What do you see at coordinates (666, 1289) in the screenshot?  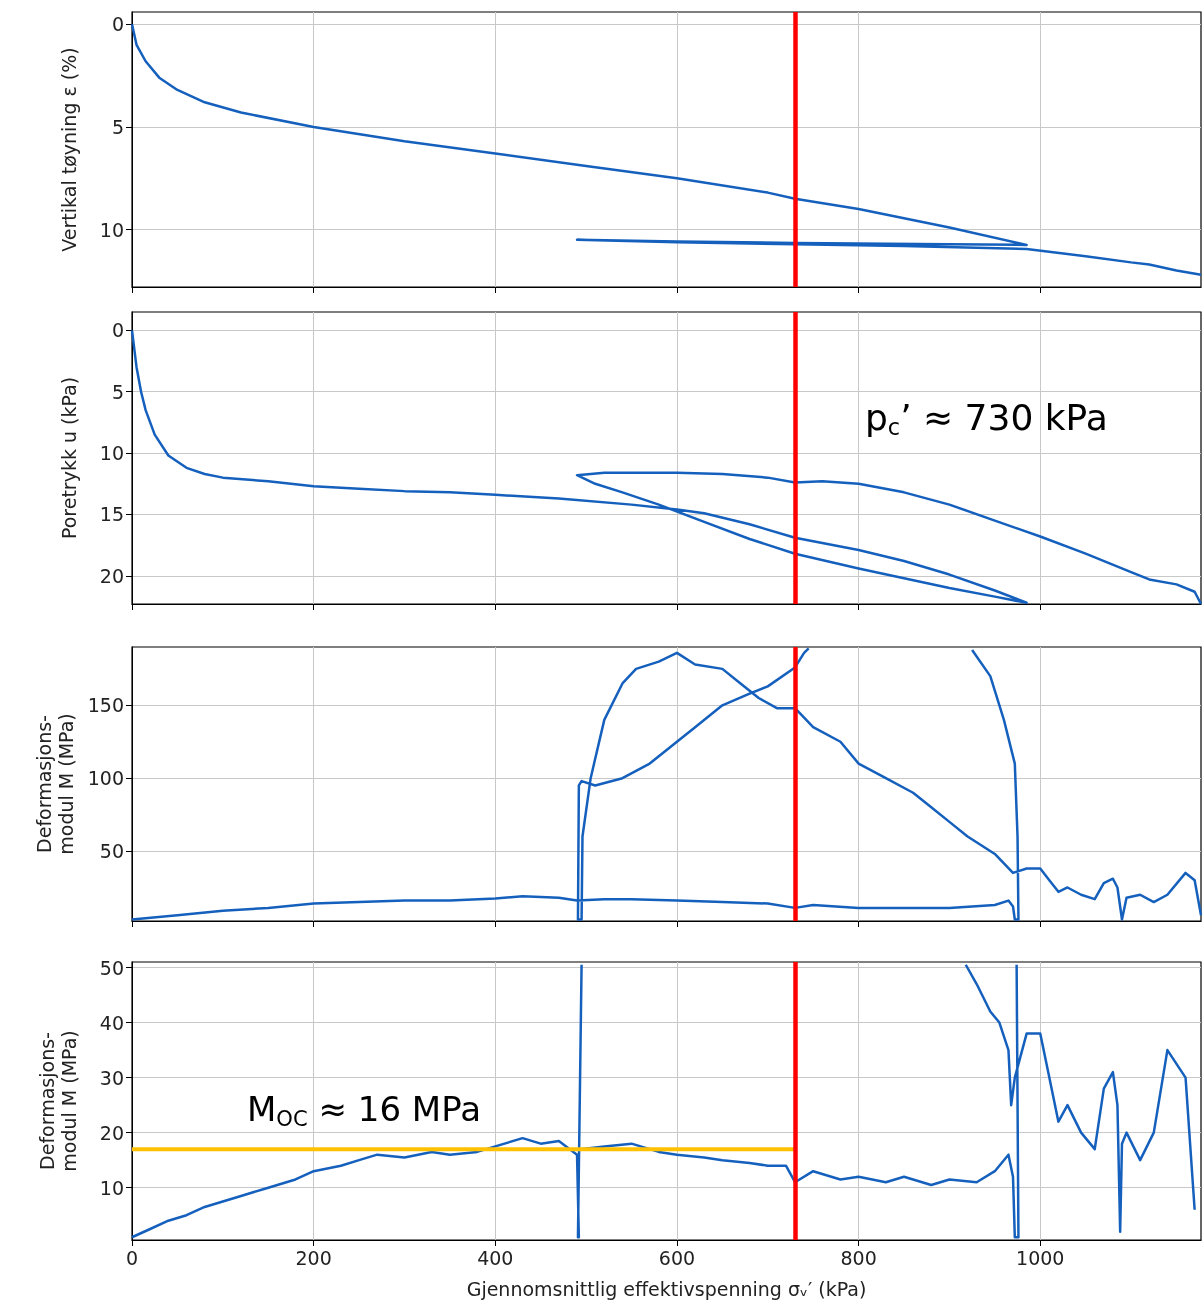 I see `x-axis-title: Gjennomsnittlig effektivspenning σᵥ′ (kPa)` at bounding box center [666, 1289].